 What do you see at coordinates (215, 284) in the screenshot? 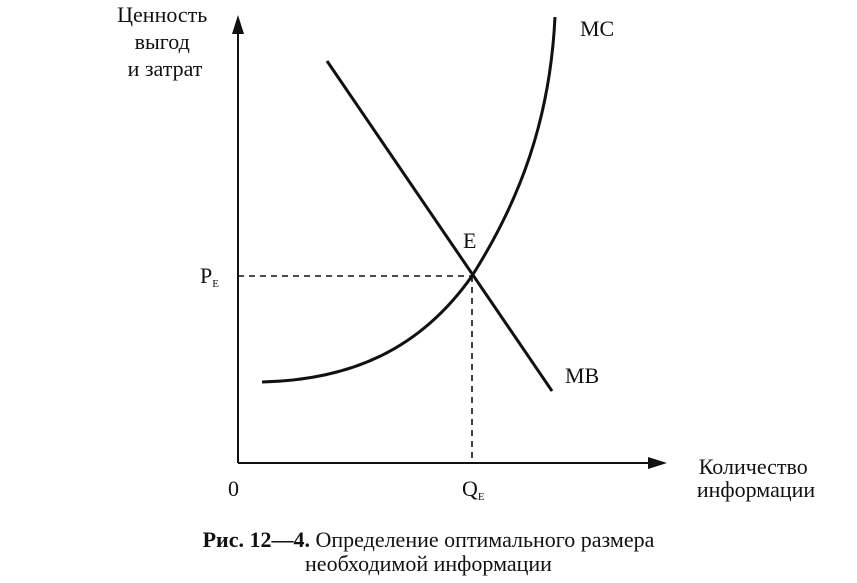
I see `price-label-subscript: E` at bounding box center [215, 284].